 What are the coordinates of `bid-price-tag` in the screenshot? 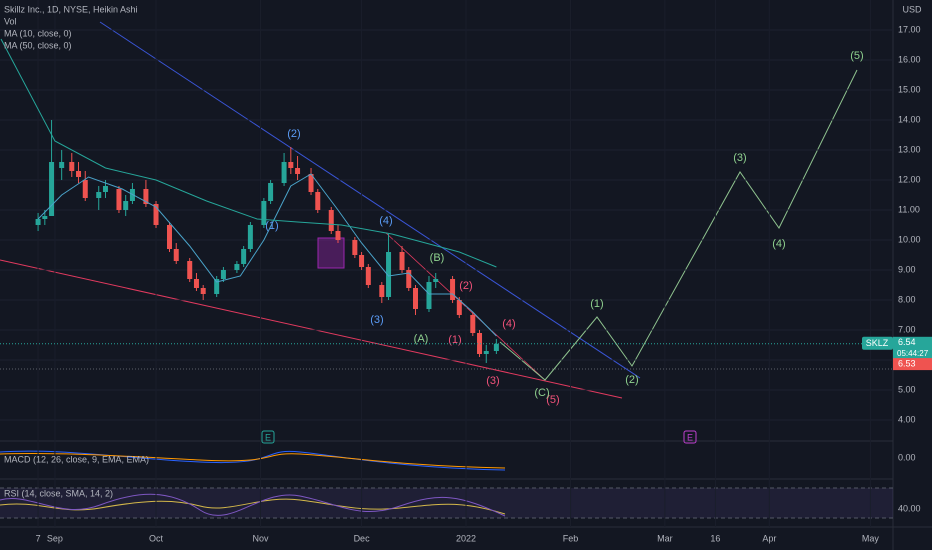 It's located at (912, 364).